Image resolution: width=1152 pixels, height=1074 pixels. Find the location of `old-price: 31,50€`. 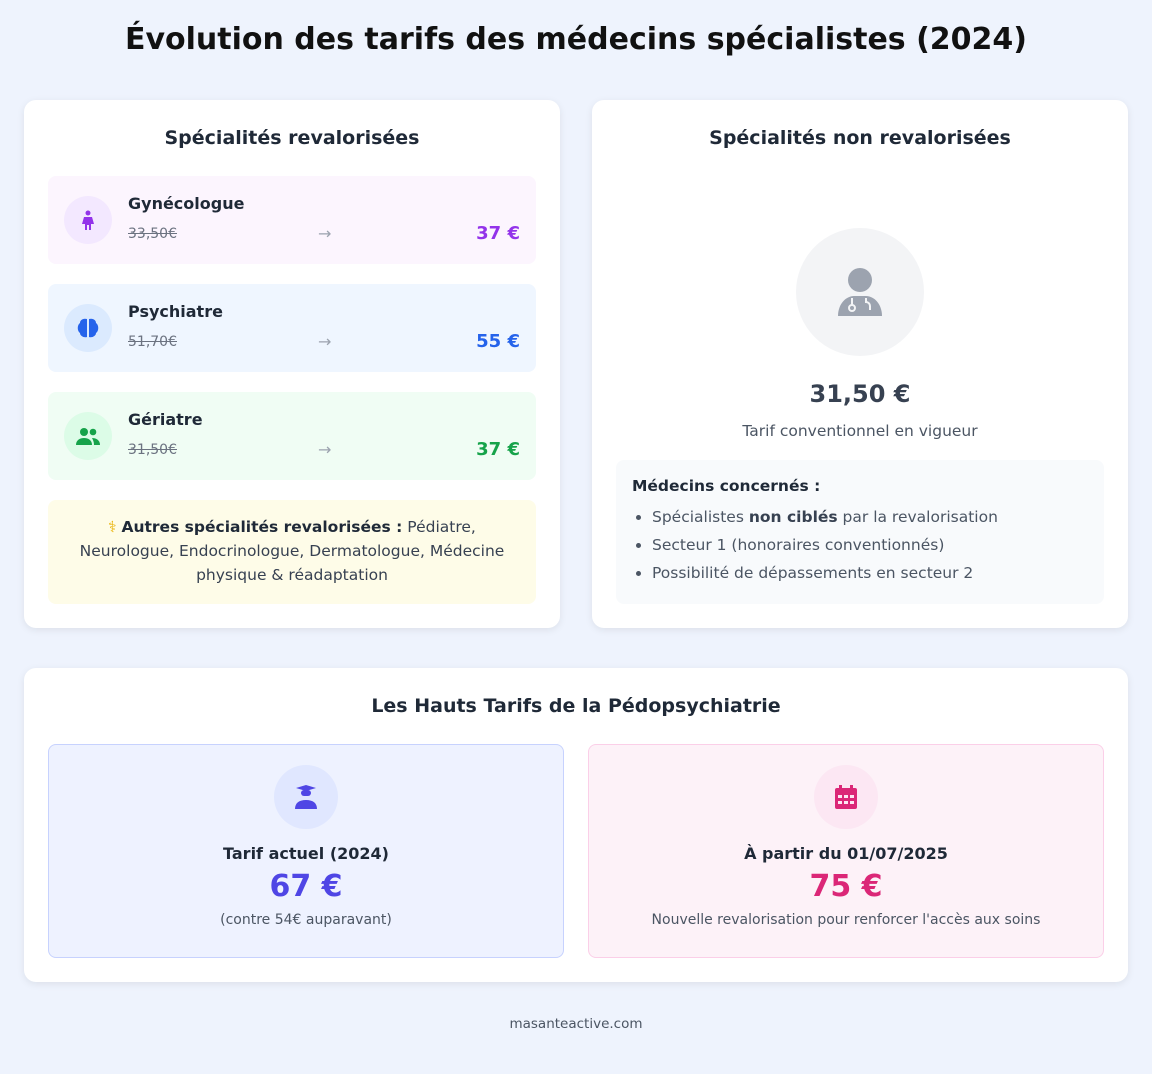

old-price: 31,50€ is located at coordinates (152, 450).